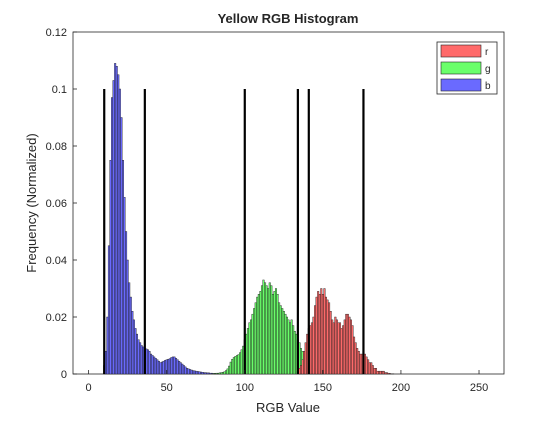 This screenshot has height=425, width=560. Describe the element at coordinates (56, 318) in the screenshot. I see `y-tick-label: 0.02` at that location.